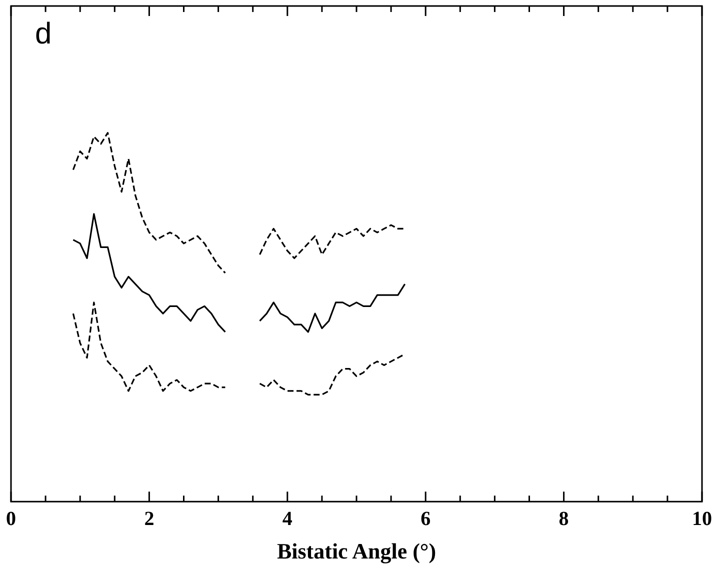 This screenshot has height=574, width=718. I want to click on x-axis-title: Bistatic Angle (°), so click(356, 551).